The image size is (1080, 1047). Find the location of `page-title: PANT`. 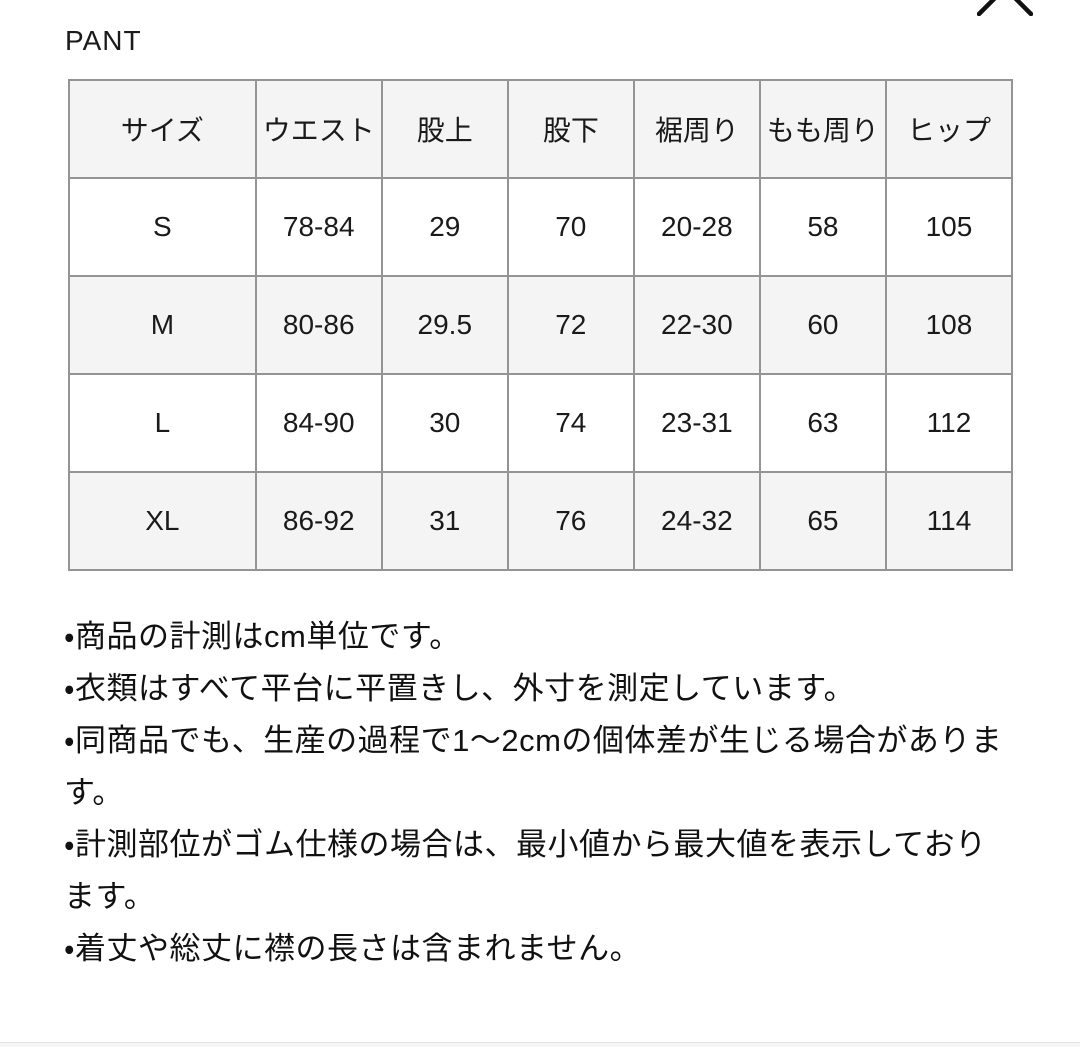

page-title: PANT is located at coordinates (103, 40).